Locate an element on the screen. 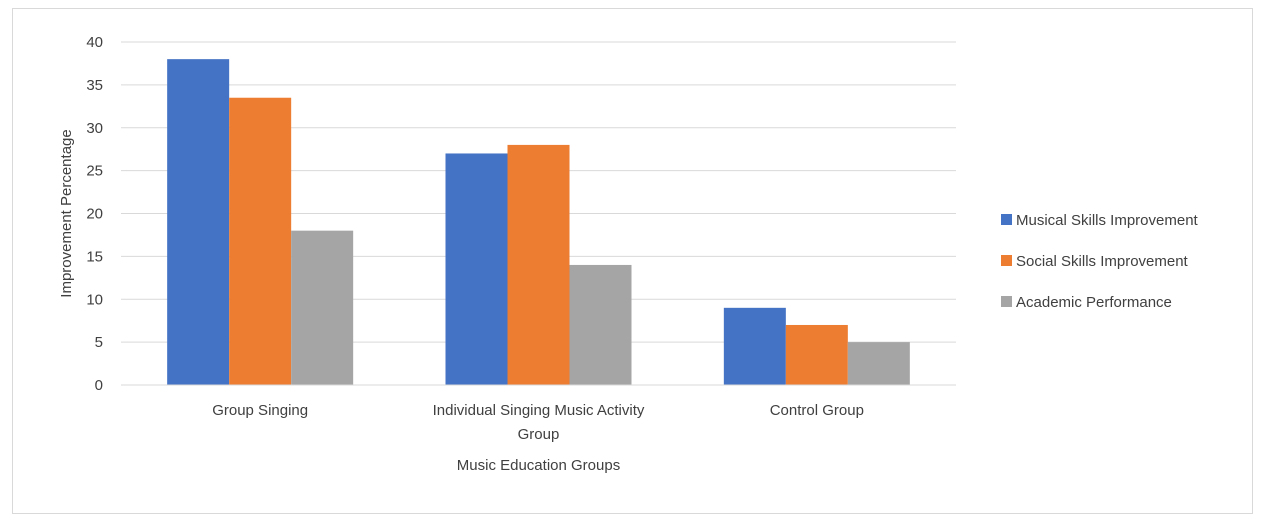  x-tick-label: Group is located at coordinates (539, 434).